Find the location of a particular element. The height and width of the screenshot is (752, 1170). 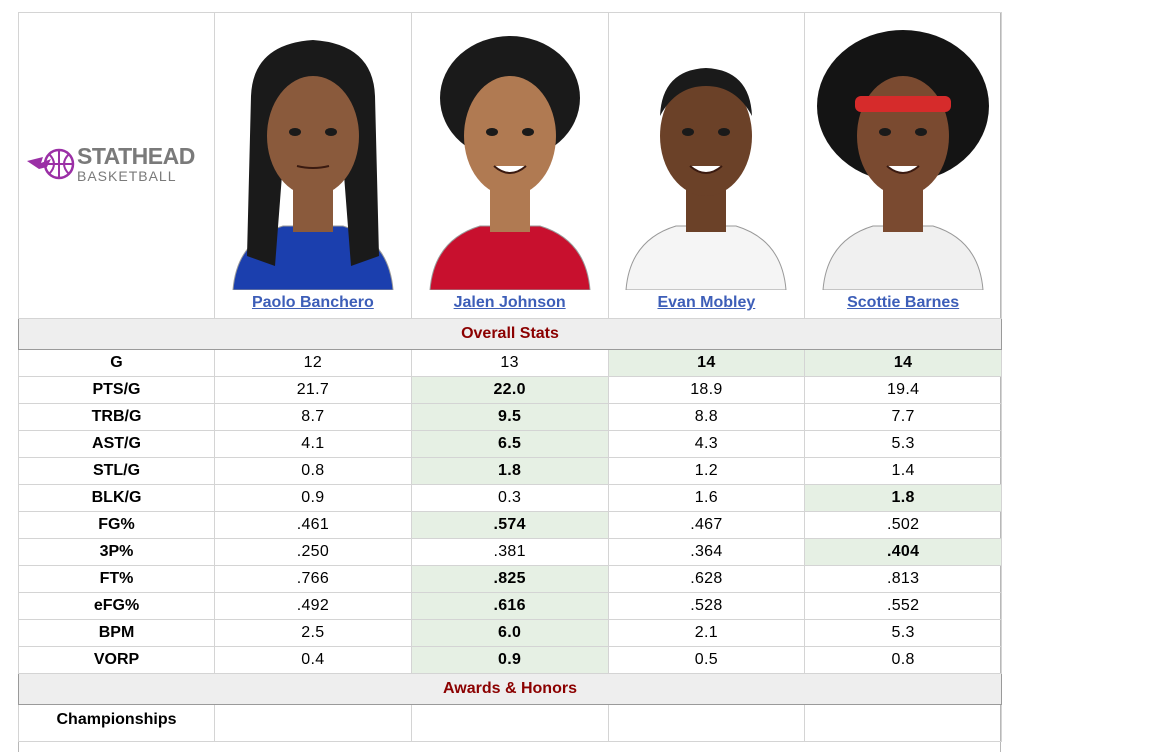

player-column-header: Evan Mobley is located at coordinates (706, 165).